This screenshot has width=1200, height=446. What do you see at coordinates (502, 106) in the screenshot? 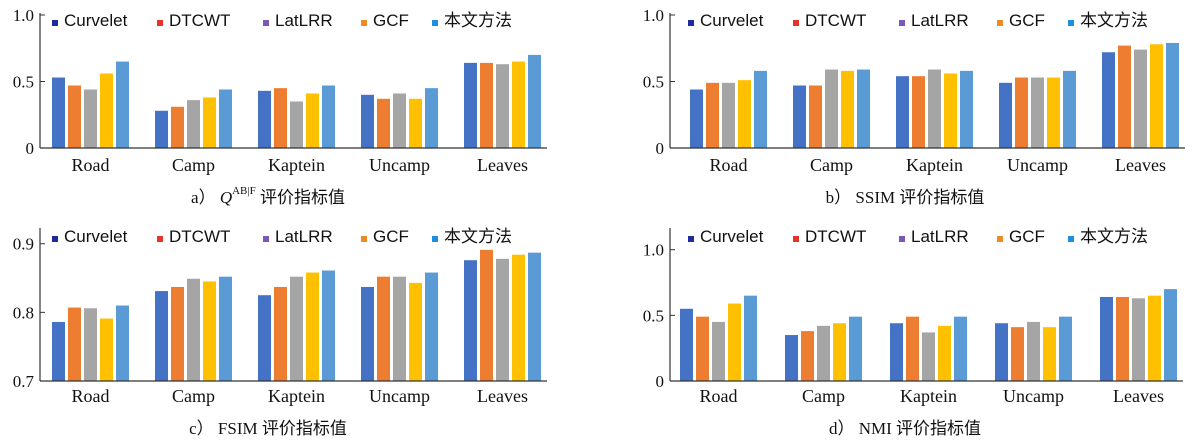
I see `bar-a-s2-c4` at bounding box center [502, 106].